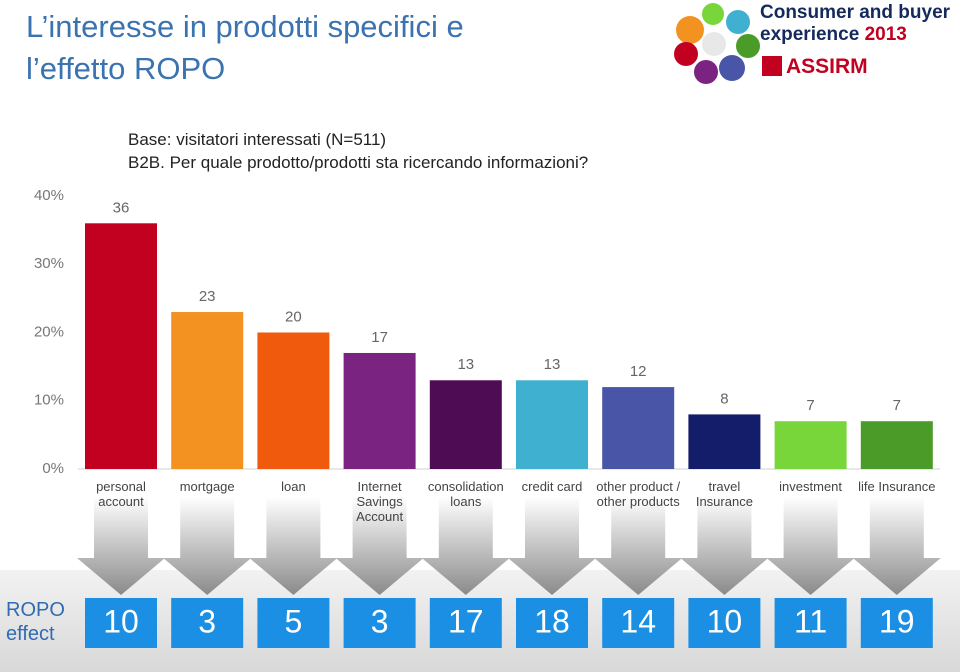 The image size is (960, 672). What do you see at coordinates (379, 337) in the screenshot?
I see `value-label: 17` at bounding box center [379, 337].